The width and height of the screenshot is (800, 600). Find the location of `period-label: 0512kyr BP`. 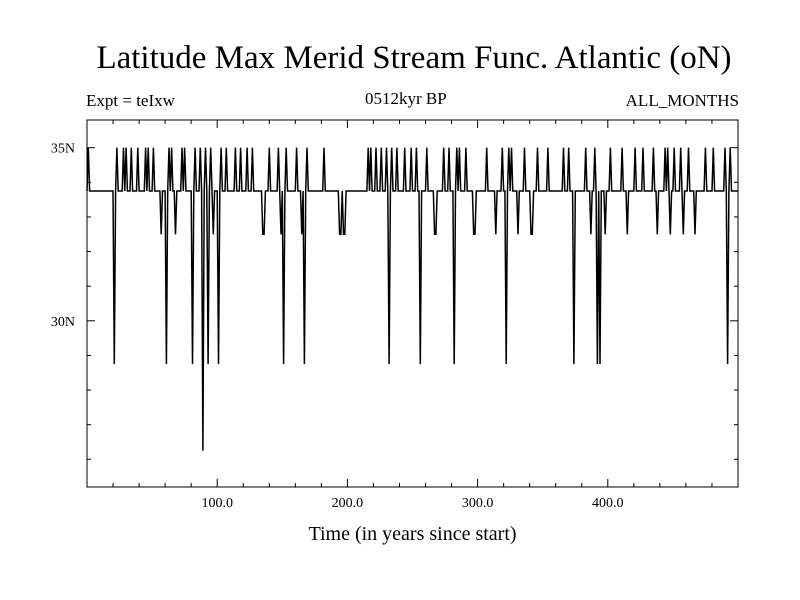

period-label: 0512kyr BP is located at coordinates (406, 98).